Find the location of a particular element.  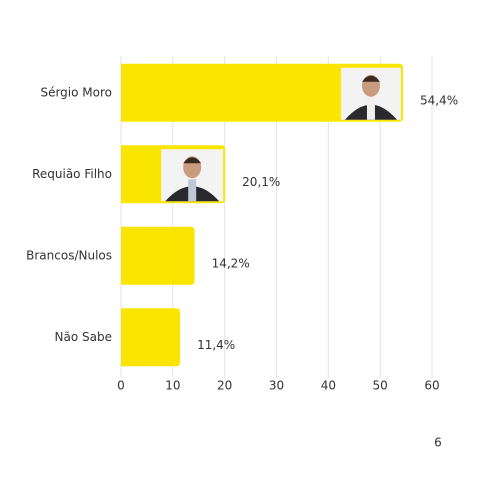

y-tick-label: Requião Filho is located at coordinates (72, 174).